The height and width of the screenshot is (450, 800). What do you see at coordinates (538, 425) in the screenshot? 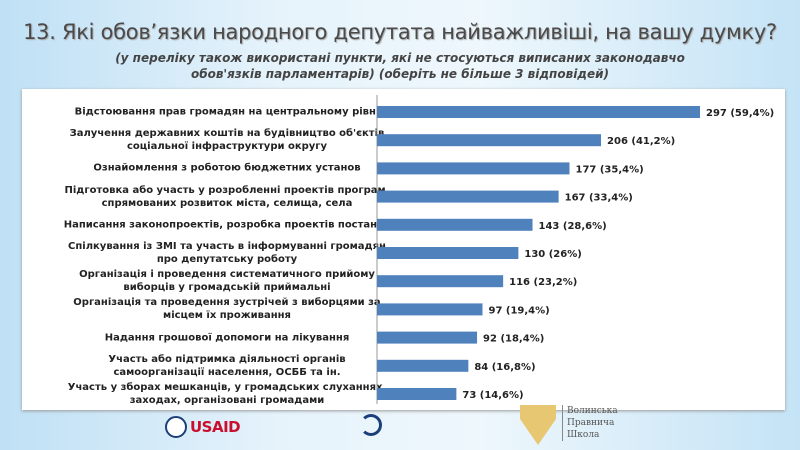
I see `school-emblem-icon` at bounding box center [538, 425].